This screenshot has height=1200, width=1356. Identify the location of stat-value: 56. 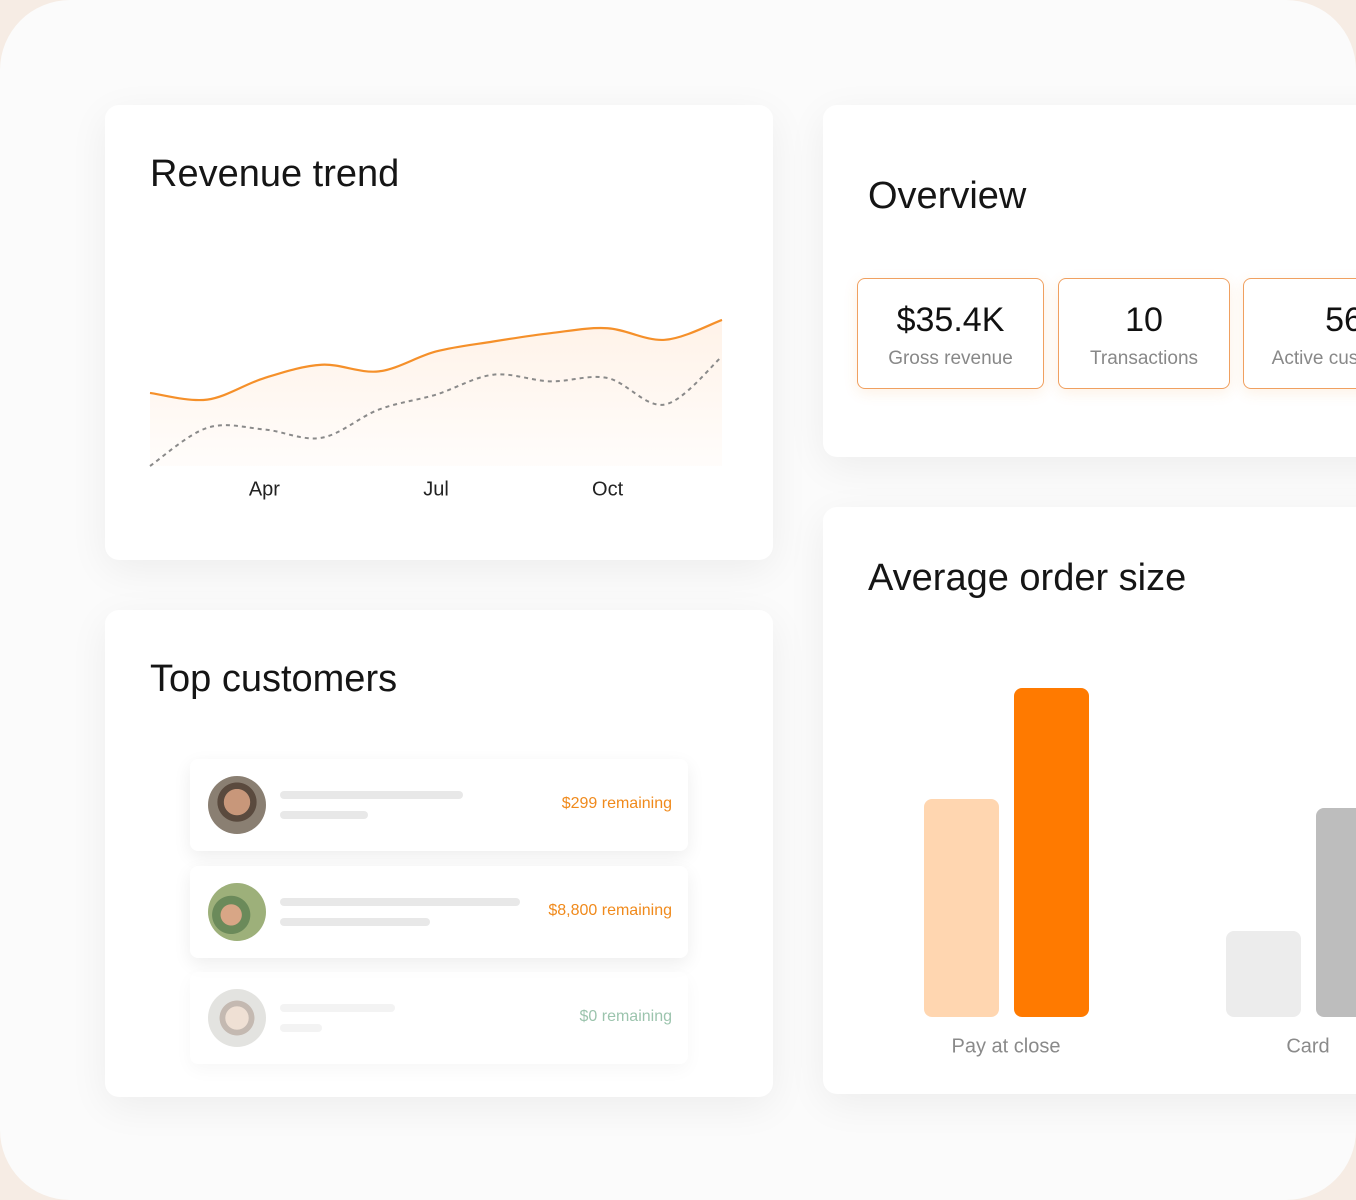
(1340, 320).